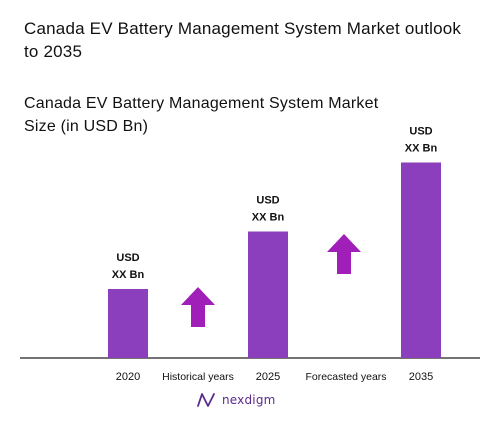 This screenshot has width=500, height=431. What do you see at coordinates (128, 323) in the screenshot?
I see `bar-2020` at bounding box center [128, 323].